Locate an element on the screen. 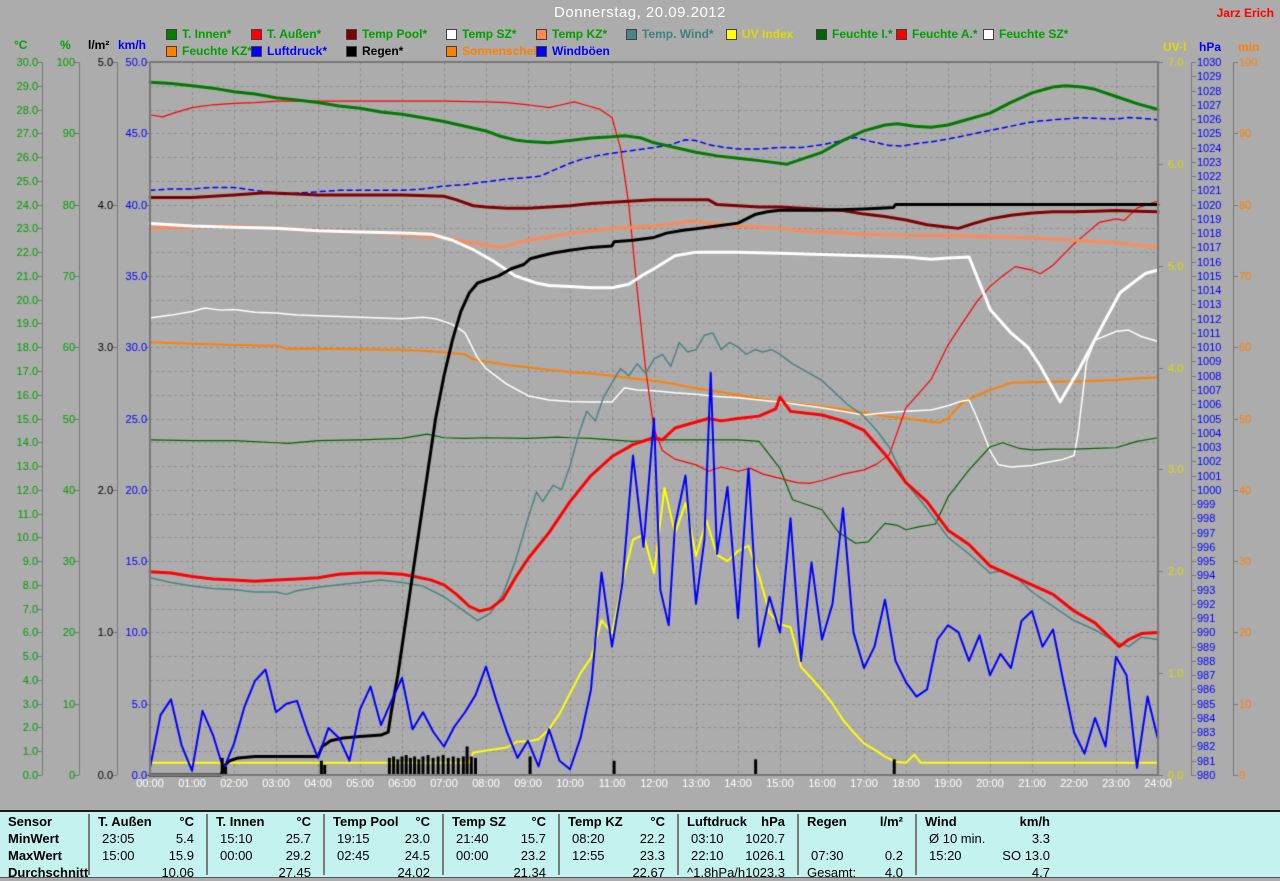 The width and height of the screenshot is (1280, 881). table-min-value: 5.4 is located at coordinates (184, 838).